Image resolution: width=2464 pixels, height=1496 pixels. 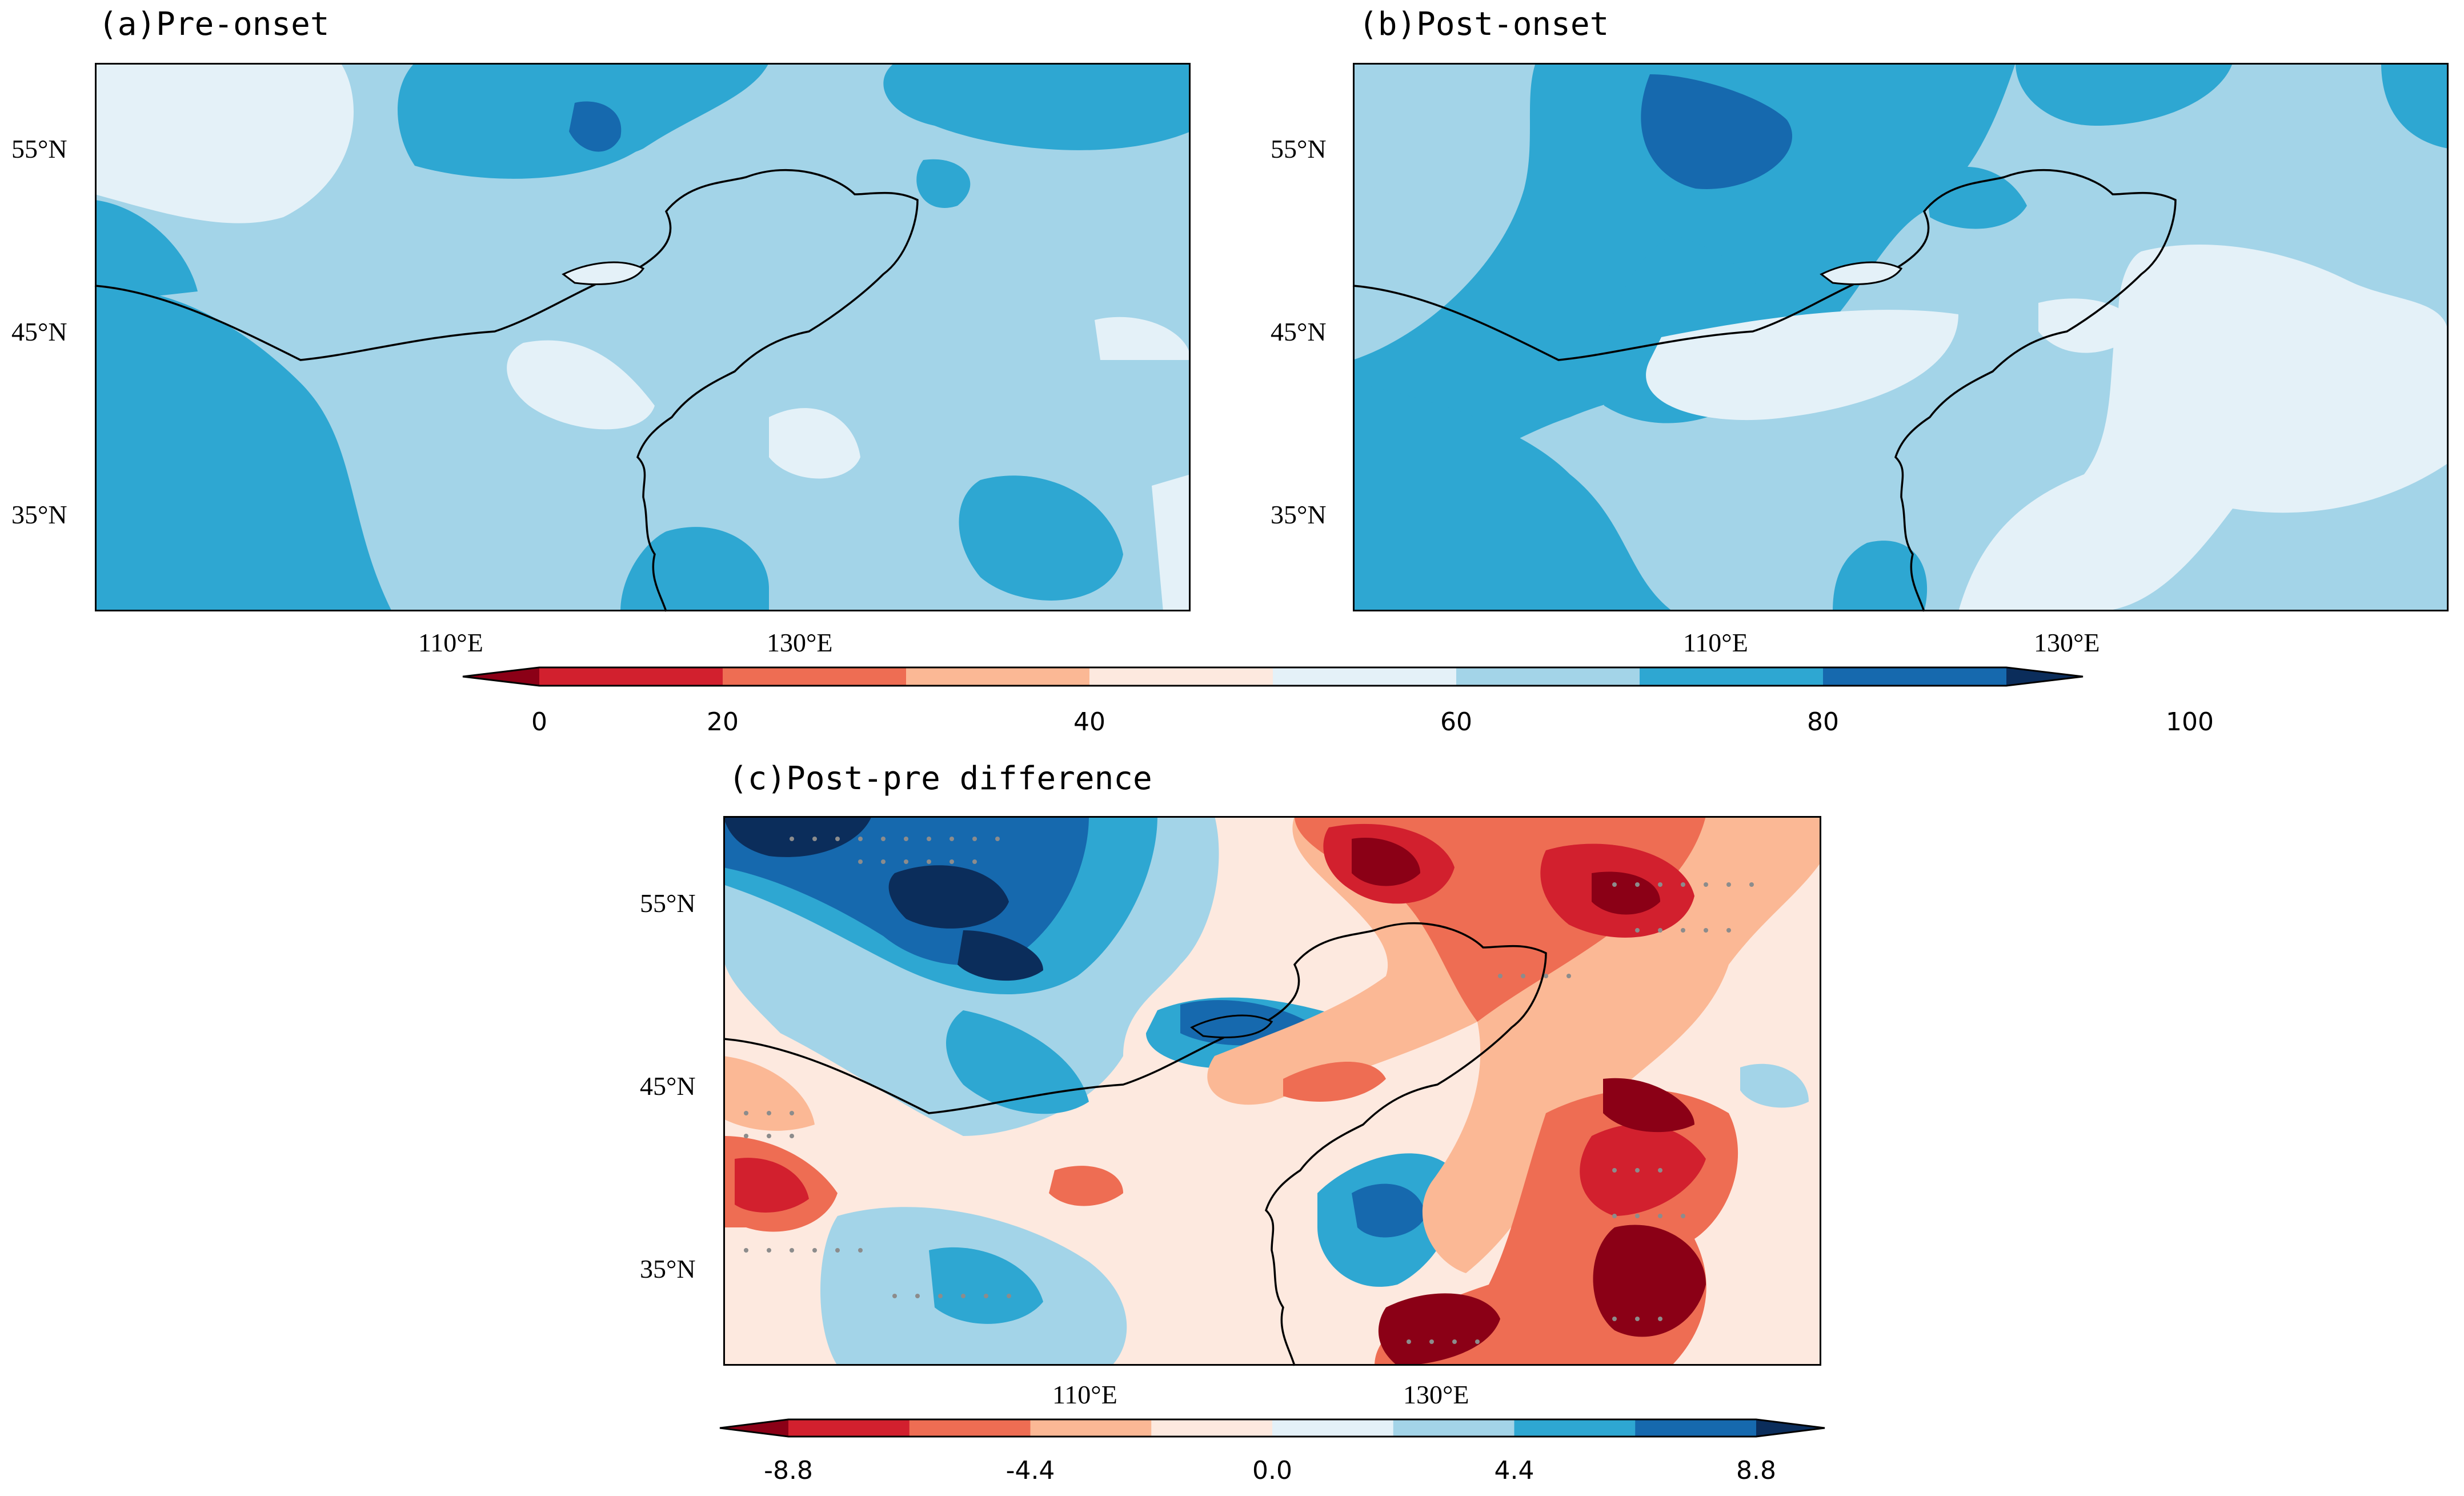 What do you see at coordinates (723, 722) in the screenshot?
I see `colorbar-top-label: 20` at bounding box center [723, 722].